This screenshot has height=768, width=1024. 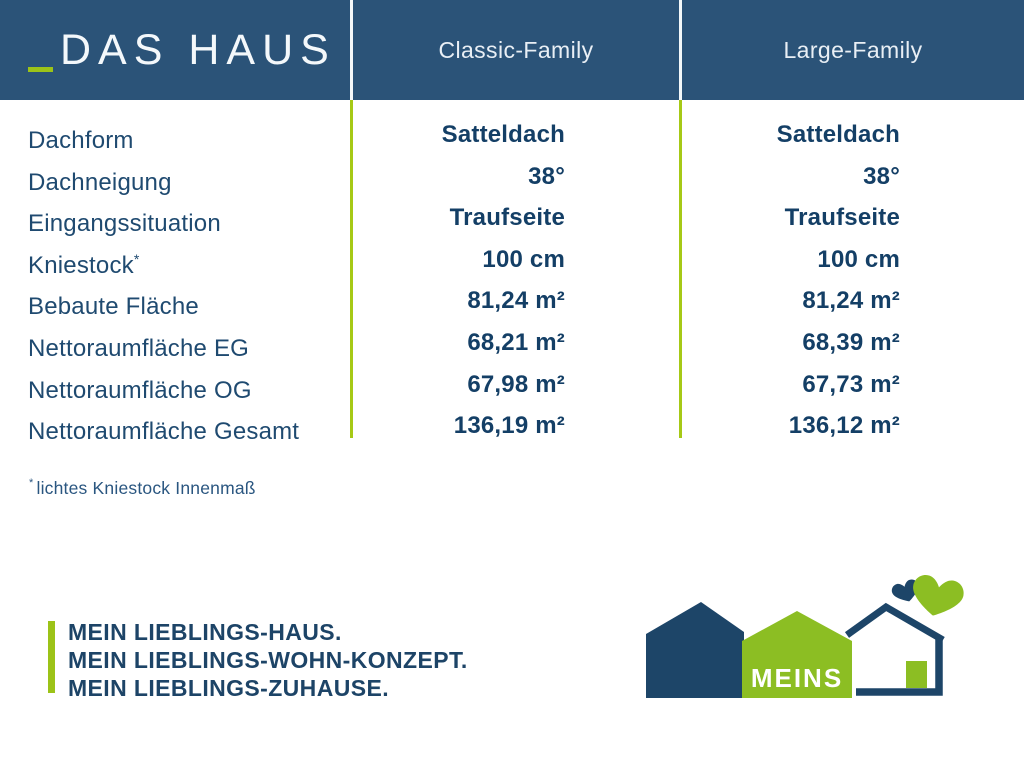 I want to click on value-large: 136,12 m², so click(x=844, y=426).